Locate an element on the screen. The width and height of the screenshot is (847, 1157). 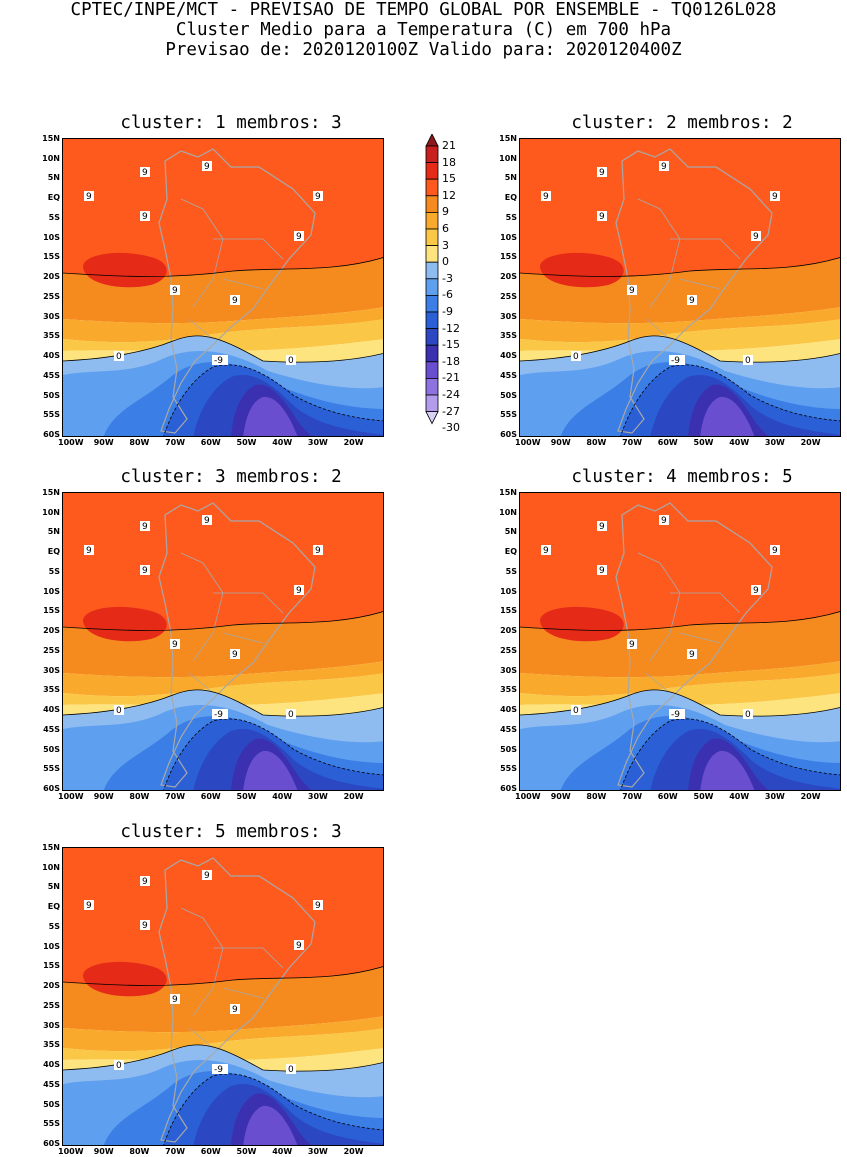
colorbar-label: -18 is located at coordinates (451, 361).